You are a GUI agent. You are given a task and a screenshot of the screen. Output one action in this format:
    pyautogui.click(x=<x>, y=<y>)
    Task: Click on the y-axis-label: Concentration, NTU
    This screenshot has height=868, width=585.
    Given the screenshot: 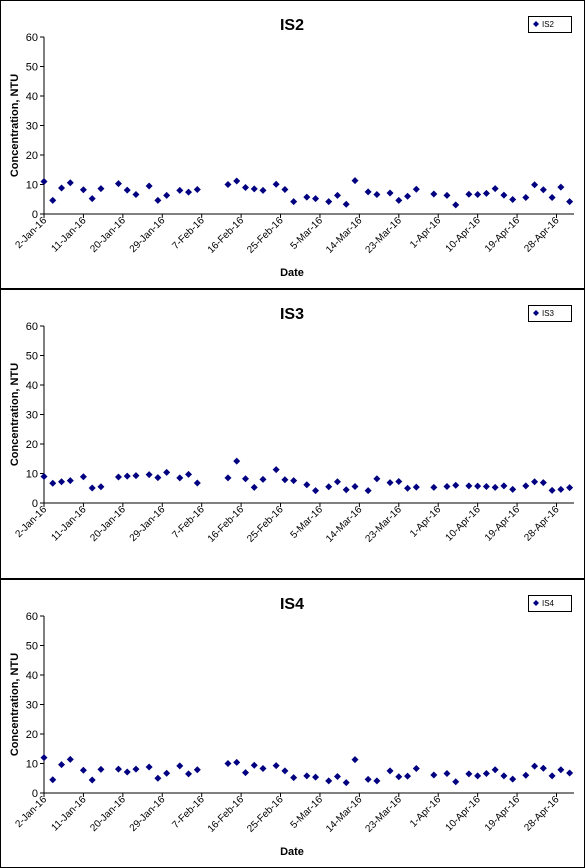 What is the action you would take?
    pyautogui.click(x=15, y=125)
    